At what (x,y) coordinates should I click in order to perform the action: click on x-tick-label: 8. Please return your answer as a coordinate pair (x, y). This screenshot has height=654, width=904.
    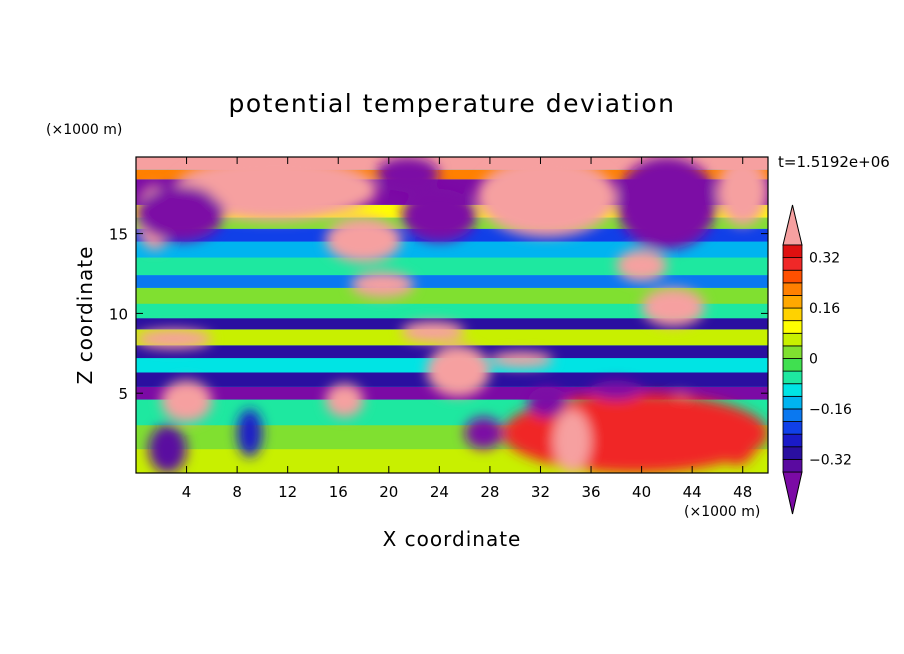
    Looking at the image, I should click on (237, 492).